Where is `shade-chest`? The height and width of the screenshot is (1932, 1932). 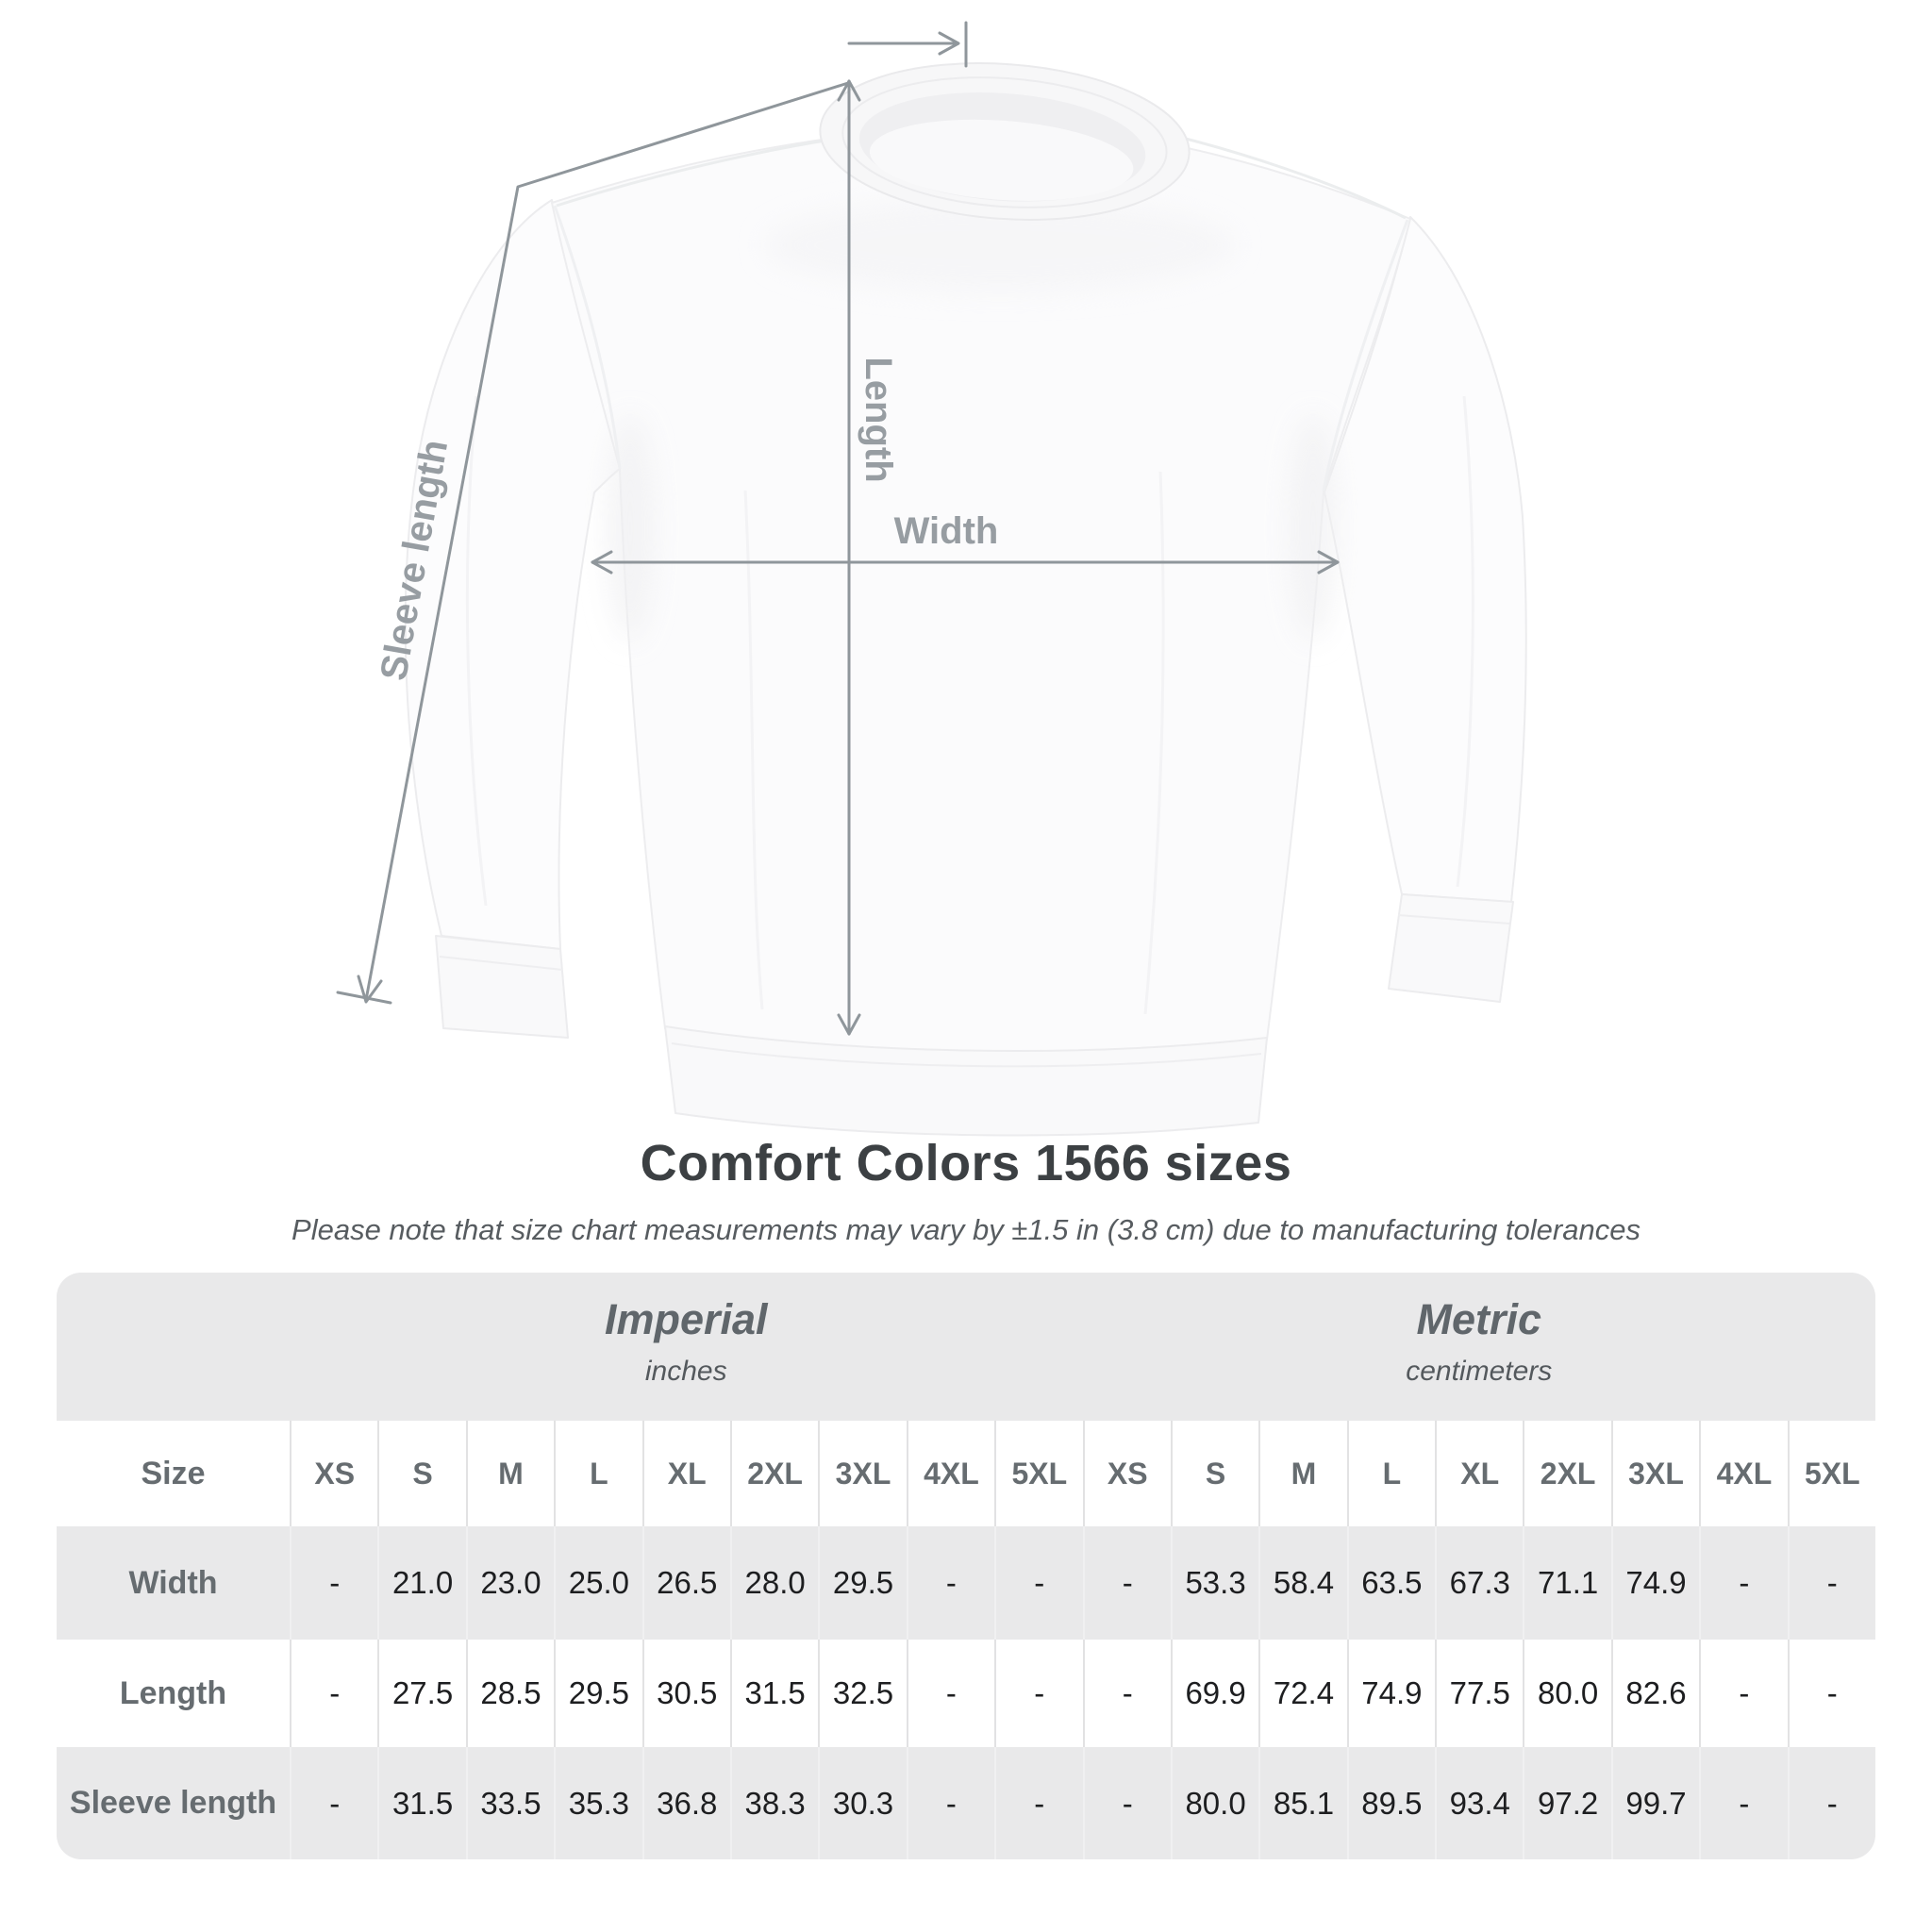
shade-chest is located at coordinates (1000, 245).